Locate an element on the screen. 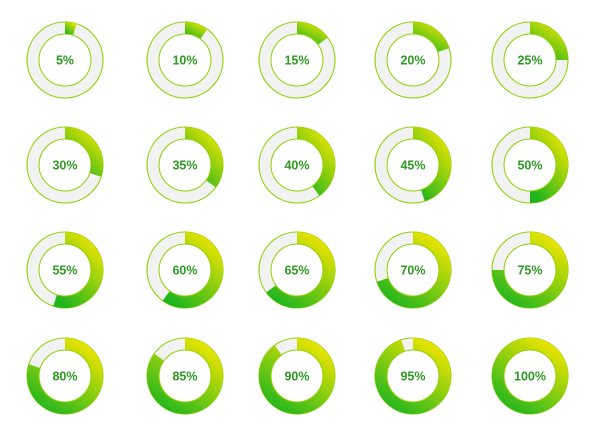 This screenshot has width=600, height=436. donut-percent-label: 75% is located at coordinates (529, 271).